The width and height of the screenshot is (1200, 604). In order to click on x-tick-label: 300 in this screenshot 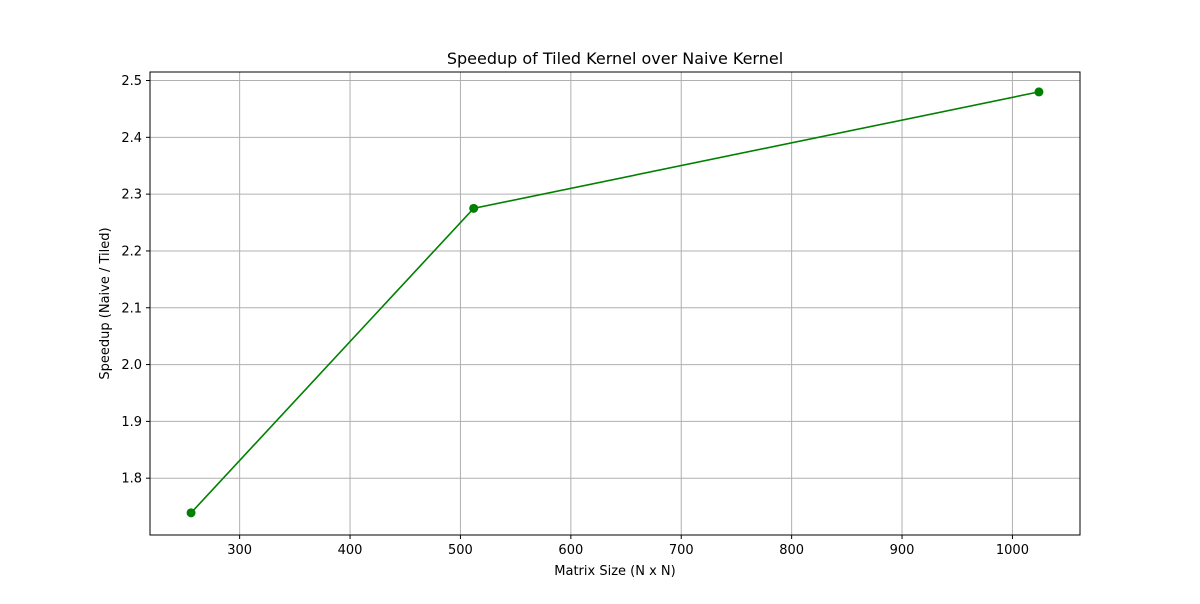, I will do `click(239, 550)`.